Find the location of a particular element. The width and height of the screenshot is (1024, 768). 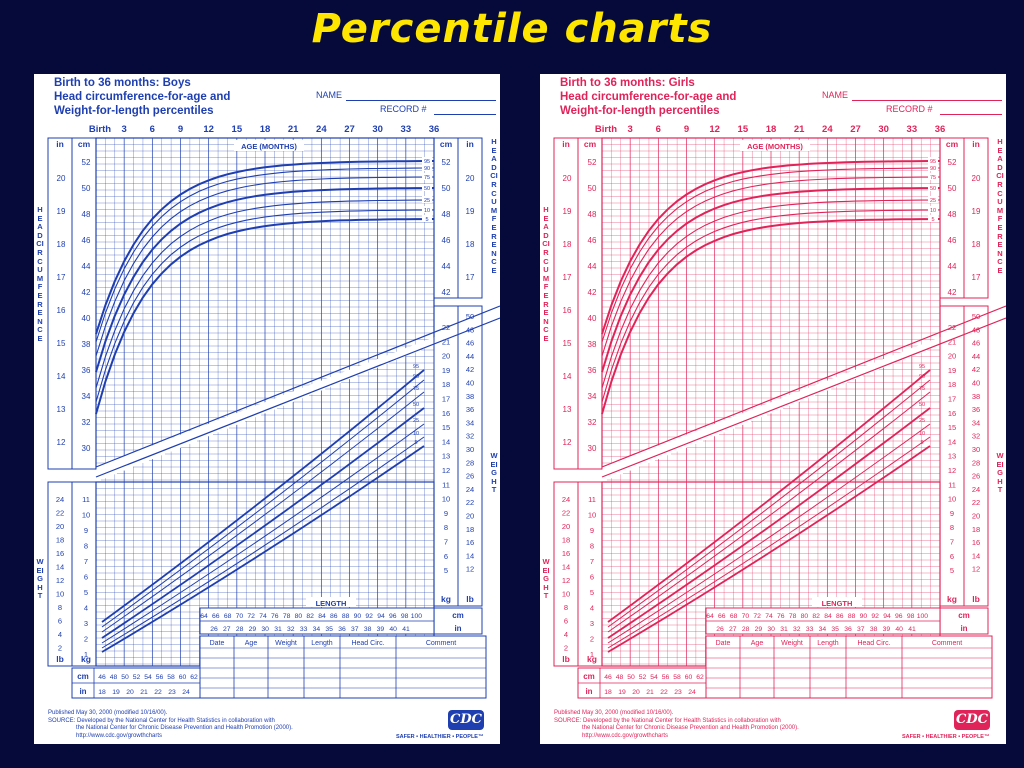

weight-lb-tick-left: 22 is located at coordinates (566, 513).